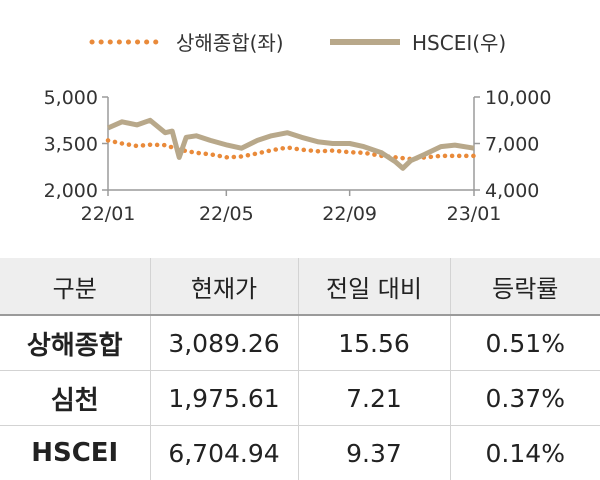  Describe the element at coordinates (223, 343) in the screenshot. I see `row-current-price: 3,089.26` at that location.